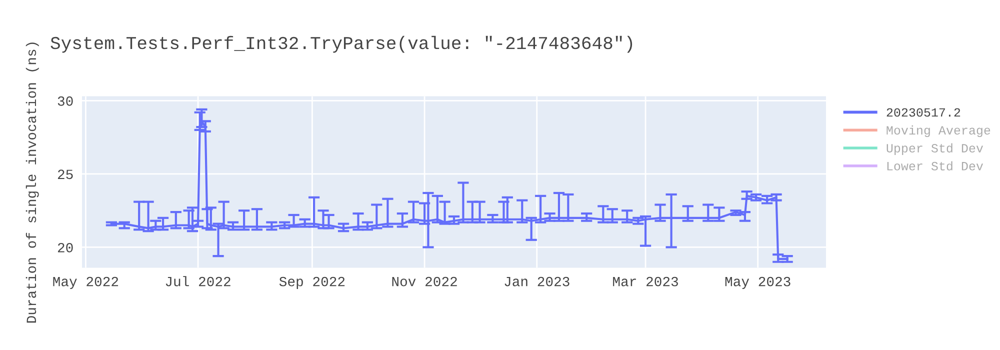 This screenshot has height=350, width=1000. What do you see at coordinates (938, 131) in the screenshot?
I see `legend-label: Moving Average` at bounding box center [938, 131].